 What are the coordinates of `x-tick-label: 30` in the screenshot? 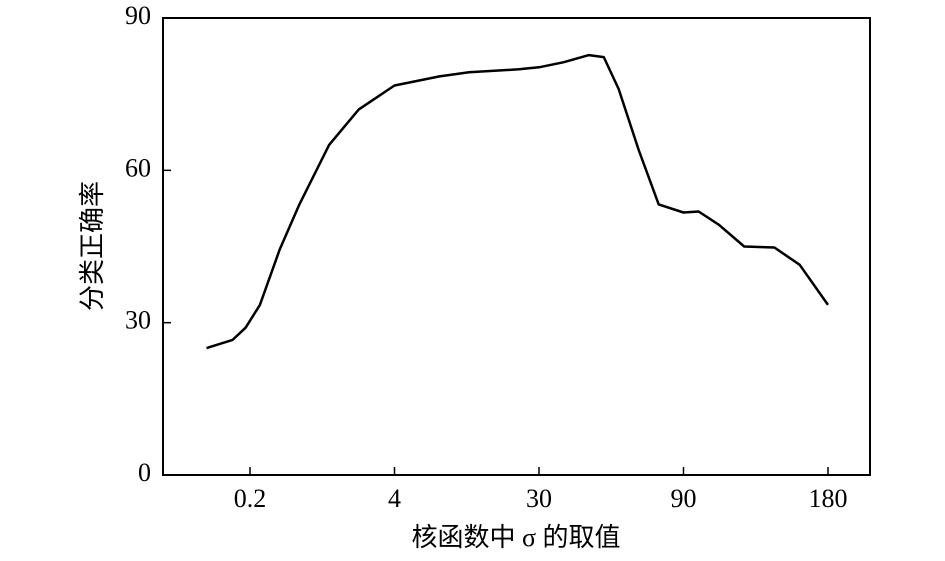 It's located at (539, 498).